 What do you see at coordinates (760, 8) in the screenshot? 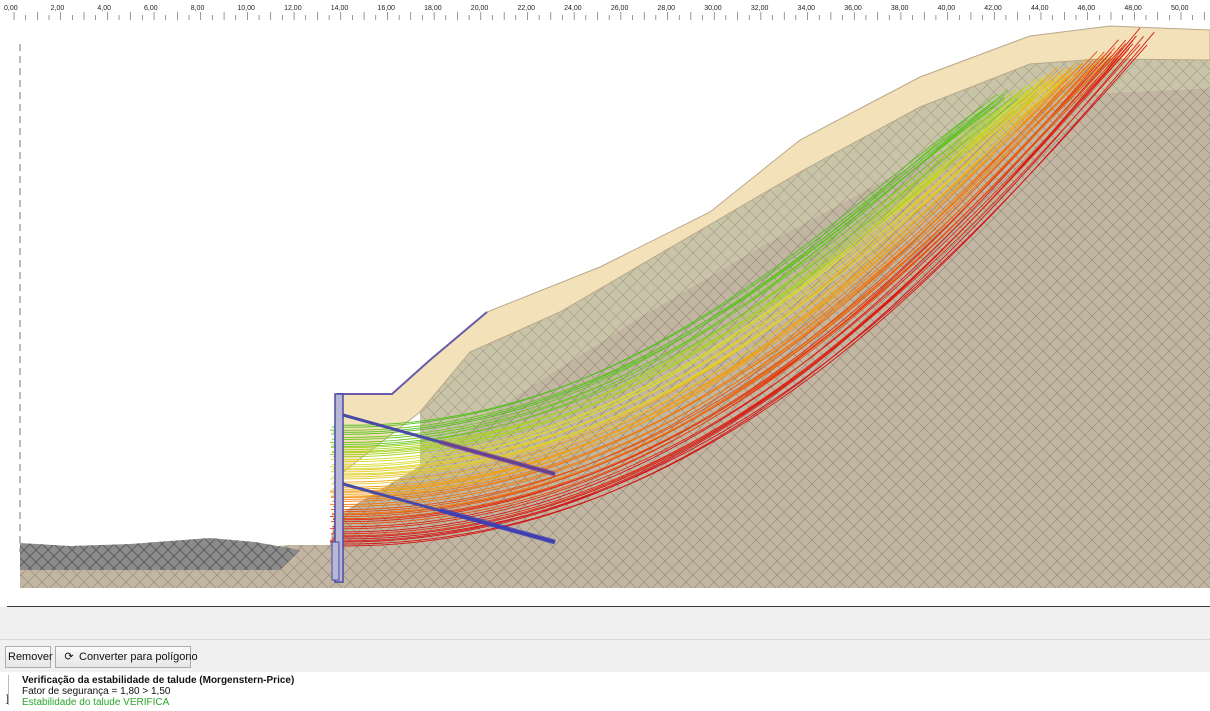
I see `ruler-label: 32,00` at bounding box center [760, 8].